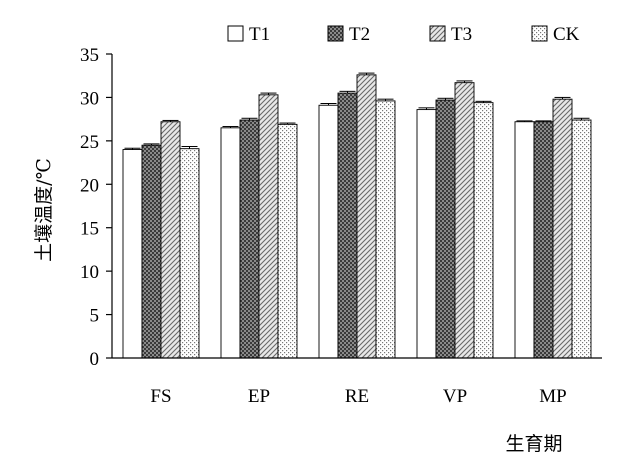 The image size is (620, 463). I want to click on legend-swatch-t2, so click(335, 33).